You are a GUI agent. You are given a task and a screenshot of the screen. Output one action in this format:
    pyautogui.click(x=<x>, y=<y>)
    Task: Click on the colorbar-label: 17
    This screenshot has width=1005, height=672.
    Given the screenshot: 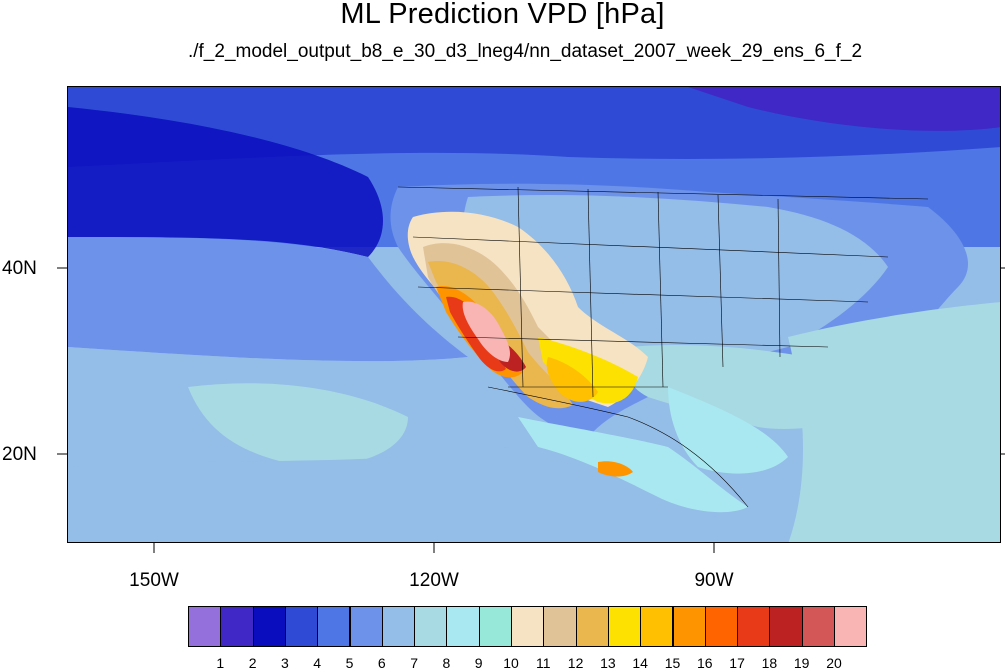 What is the action you would take?
    pyautogui.click(x=737, y=663)
    